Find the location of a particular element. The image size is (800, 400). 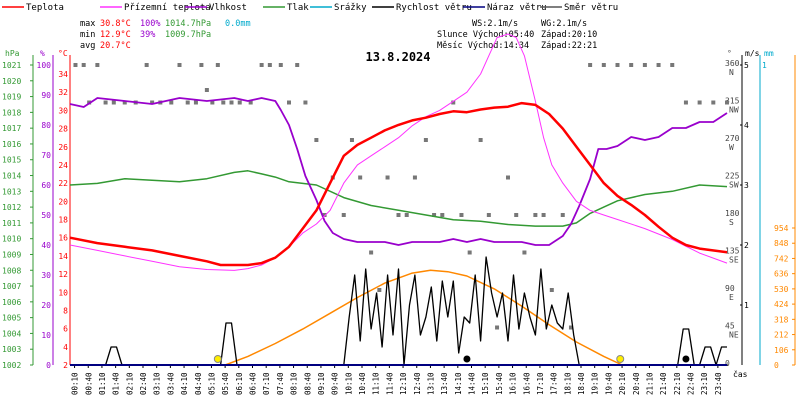

radiation-tick-label: 848 is located at coordinates (781, 243).